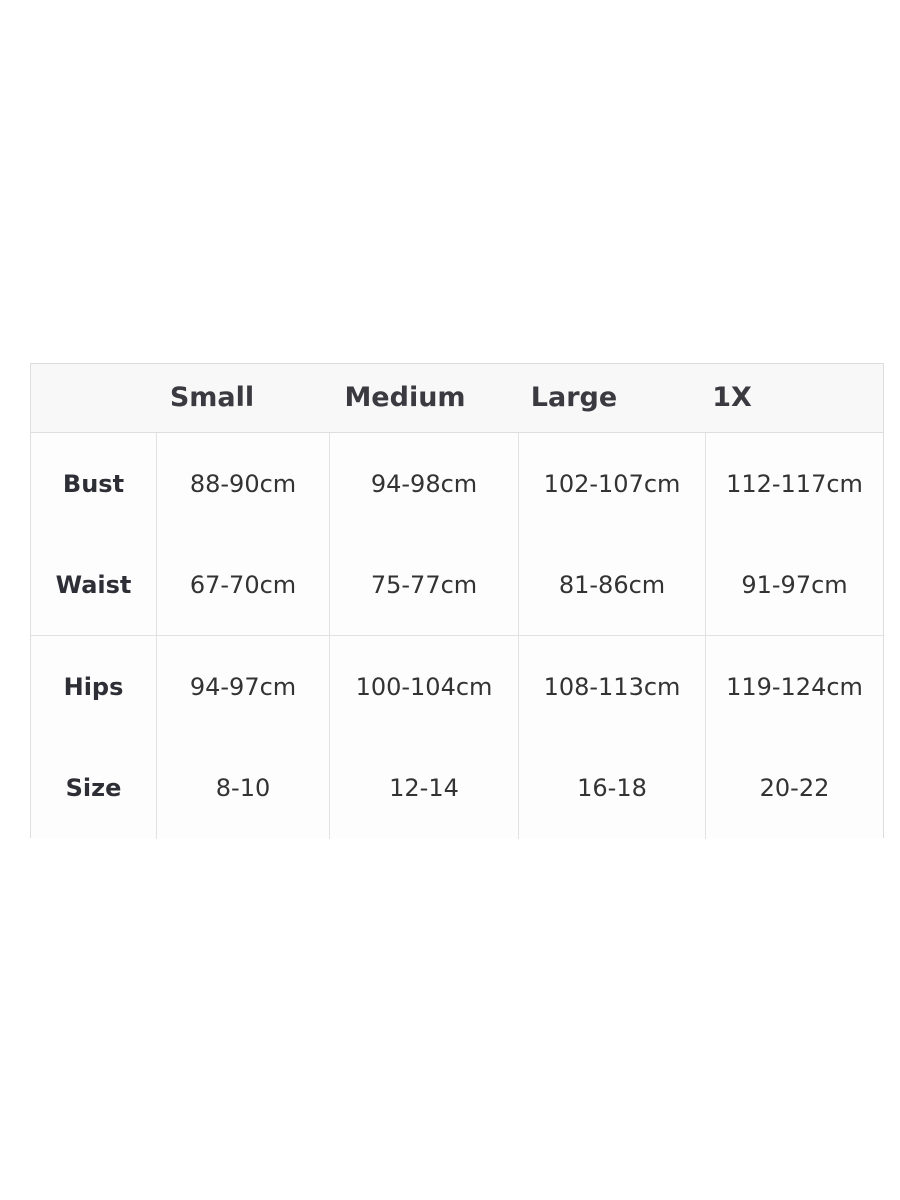  I want to click on header-large: Large, so click(574, 397).